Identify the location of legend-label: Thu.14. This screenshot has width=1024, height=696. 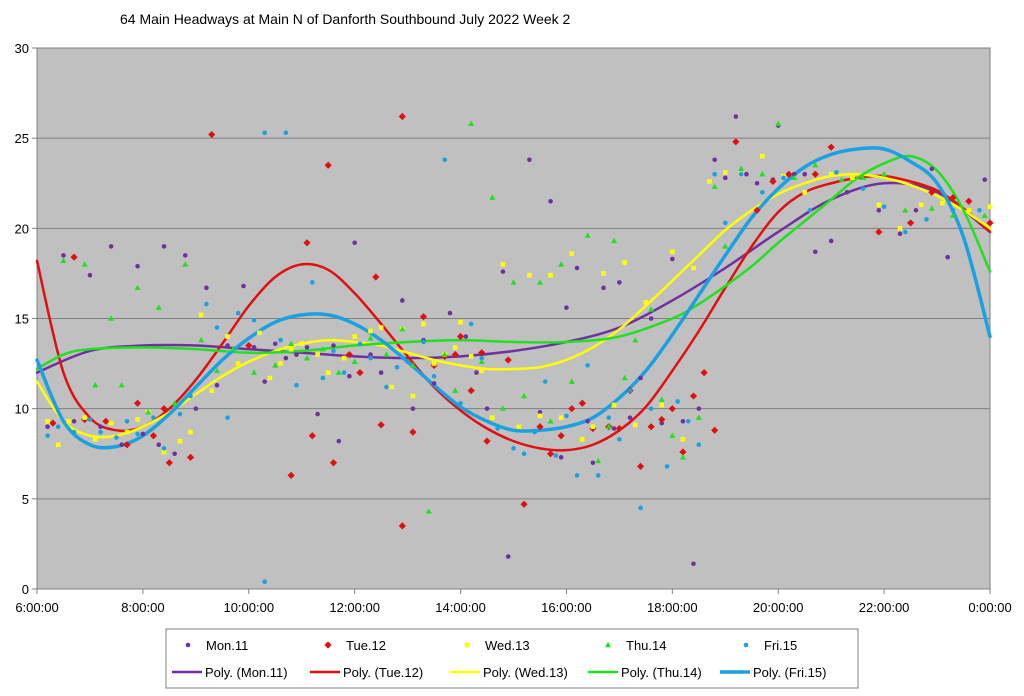
(646, 645).